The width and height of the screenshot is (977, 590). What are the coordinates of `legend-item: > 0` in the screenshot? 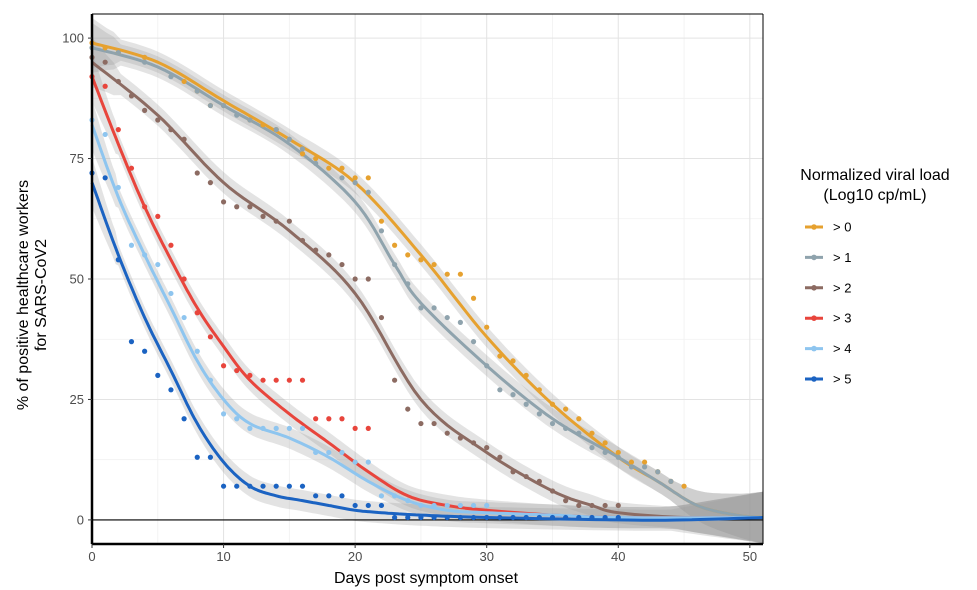 It's located at (828, 227).